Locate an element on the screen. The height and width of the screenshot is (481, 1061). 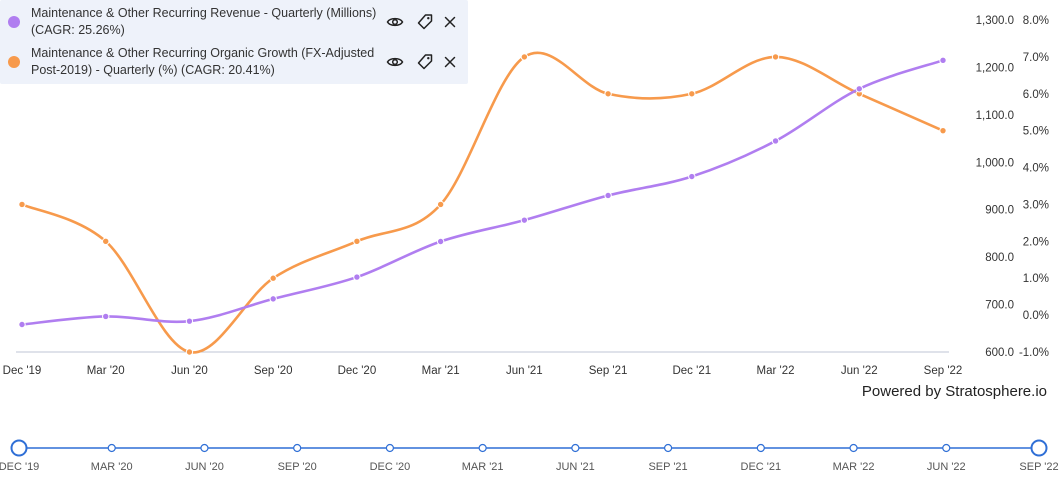
x-tick-label: Jun '21 is located at coordinates (524, 371).